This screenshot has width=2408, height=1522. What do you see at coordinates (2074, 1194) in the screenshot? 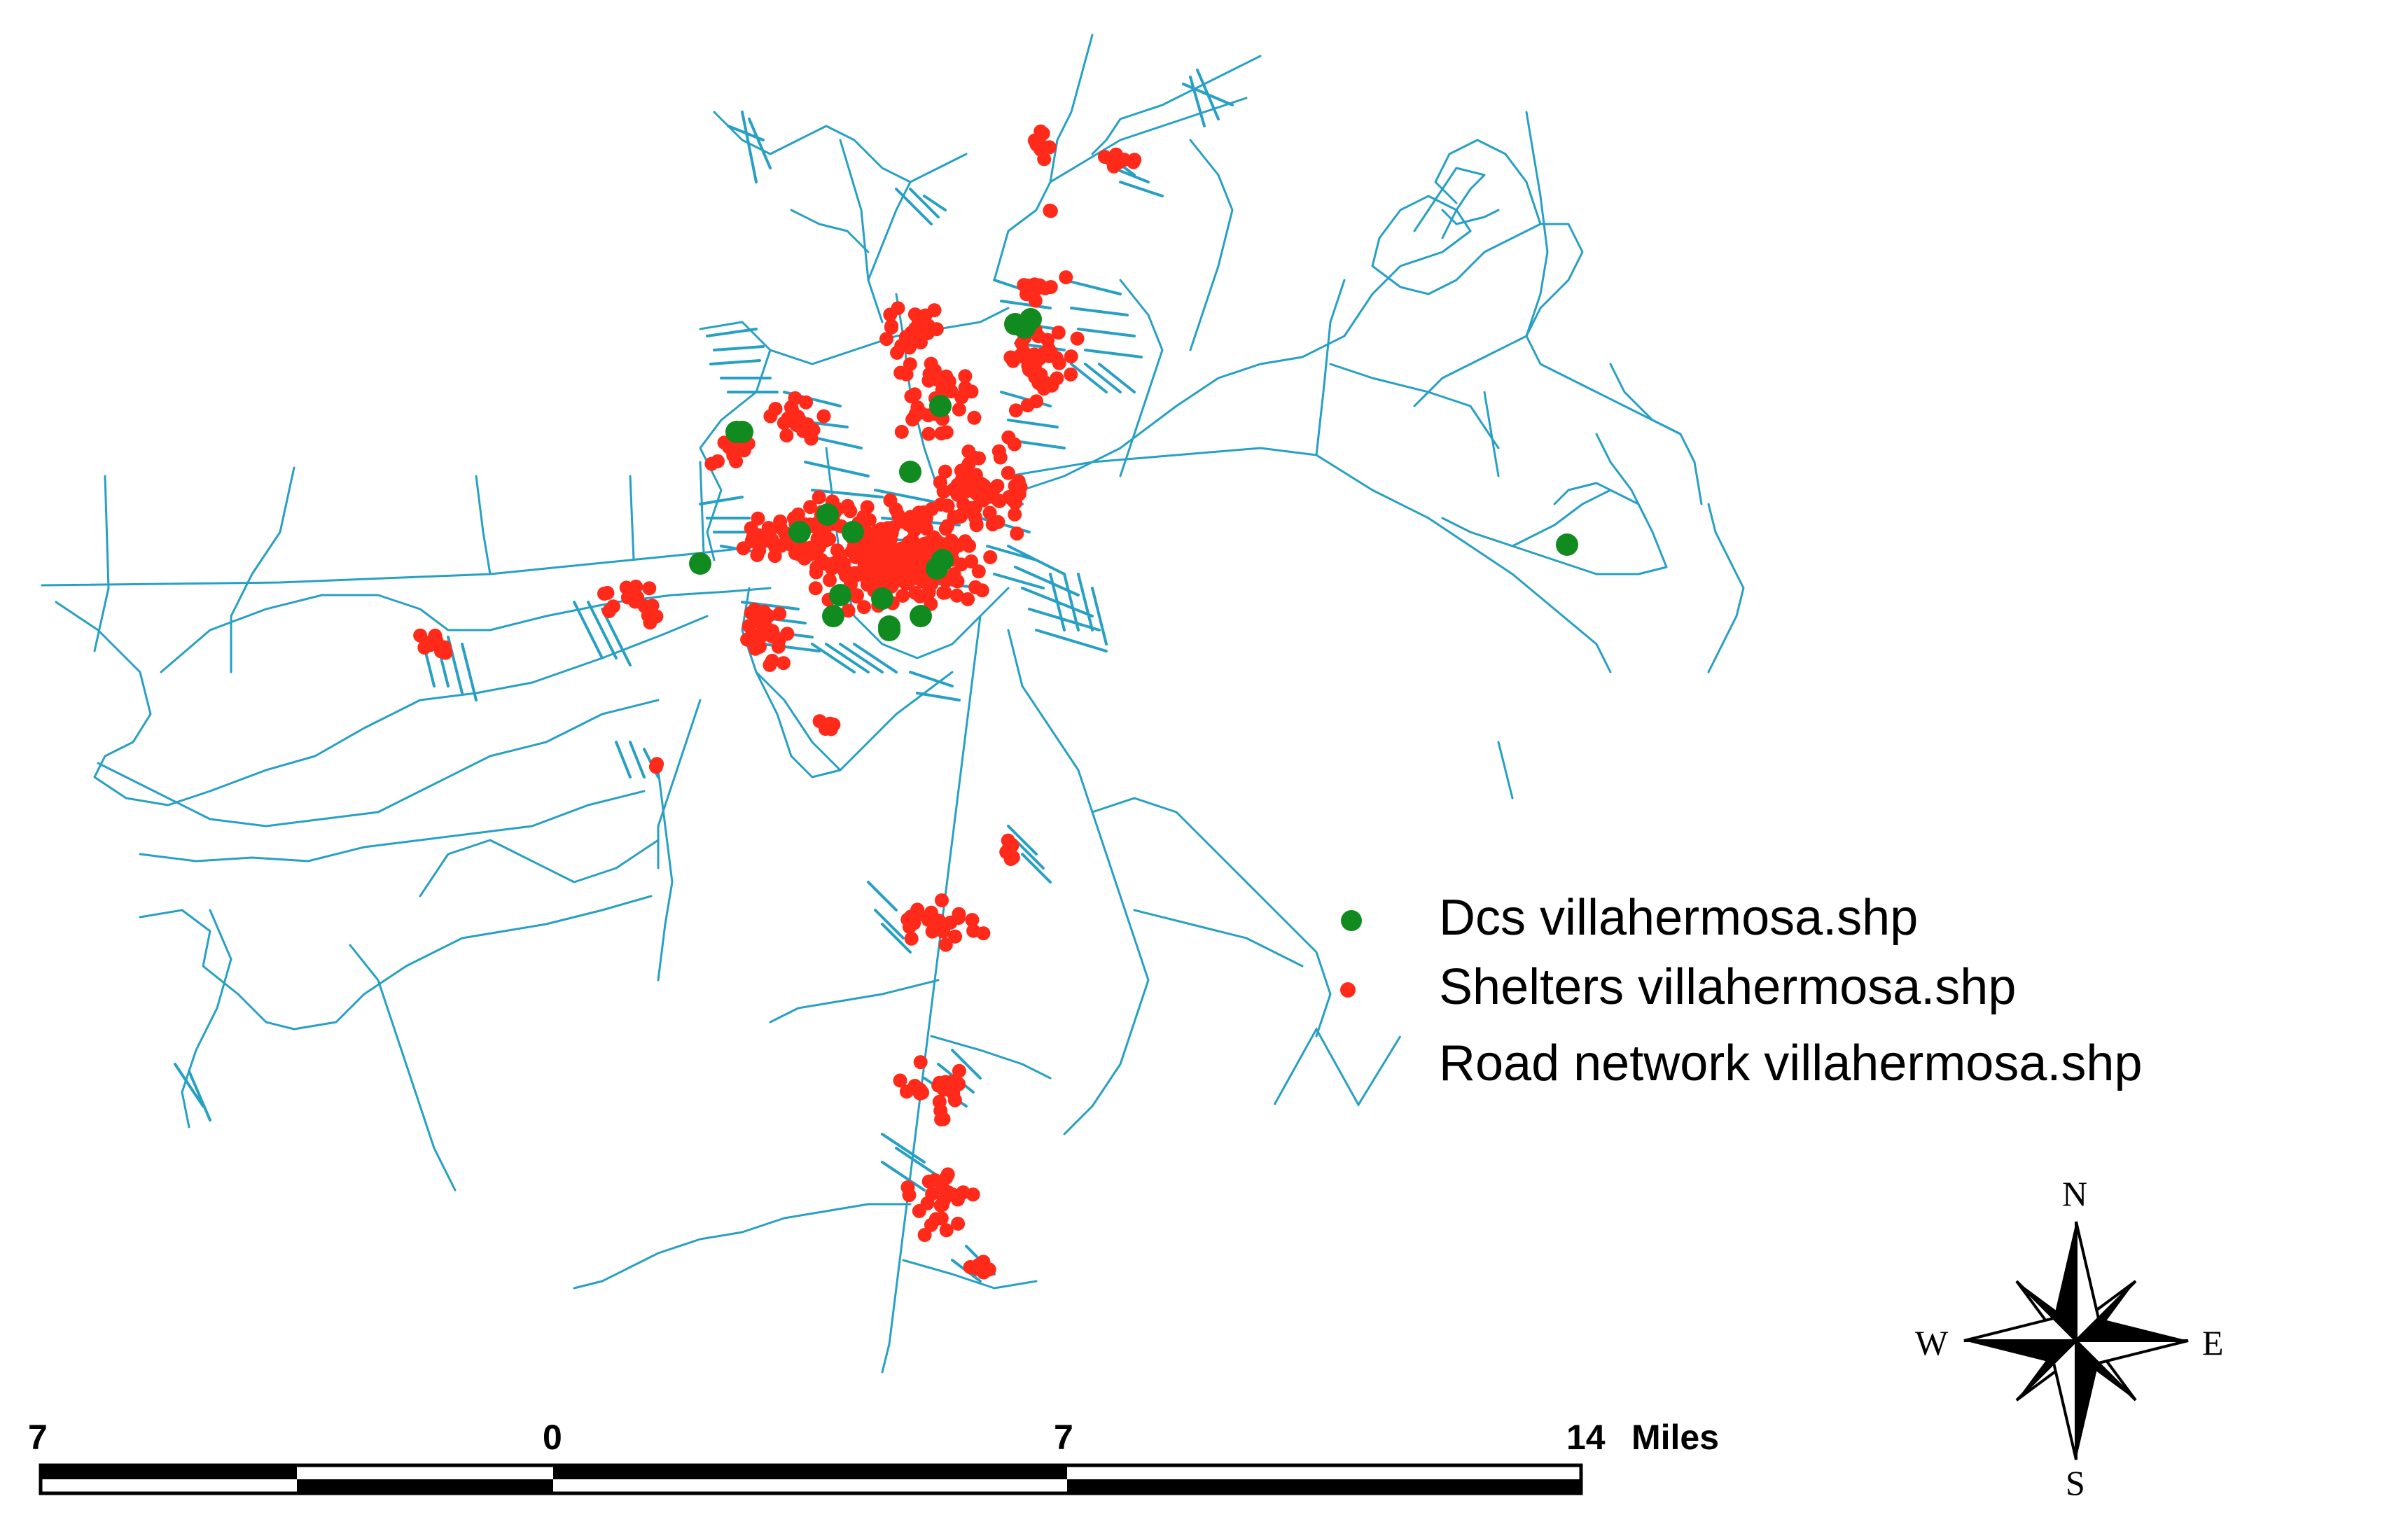
I see `compass-north: N` at bounding box center [2074, 1194].